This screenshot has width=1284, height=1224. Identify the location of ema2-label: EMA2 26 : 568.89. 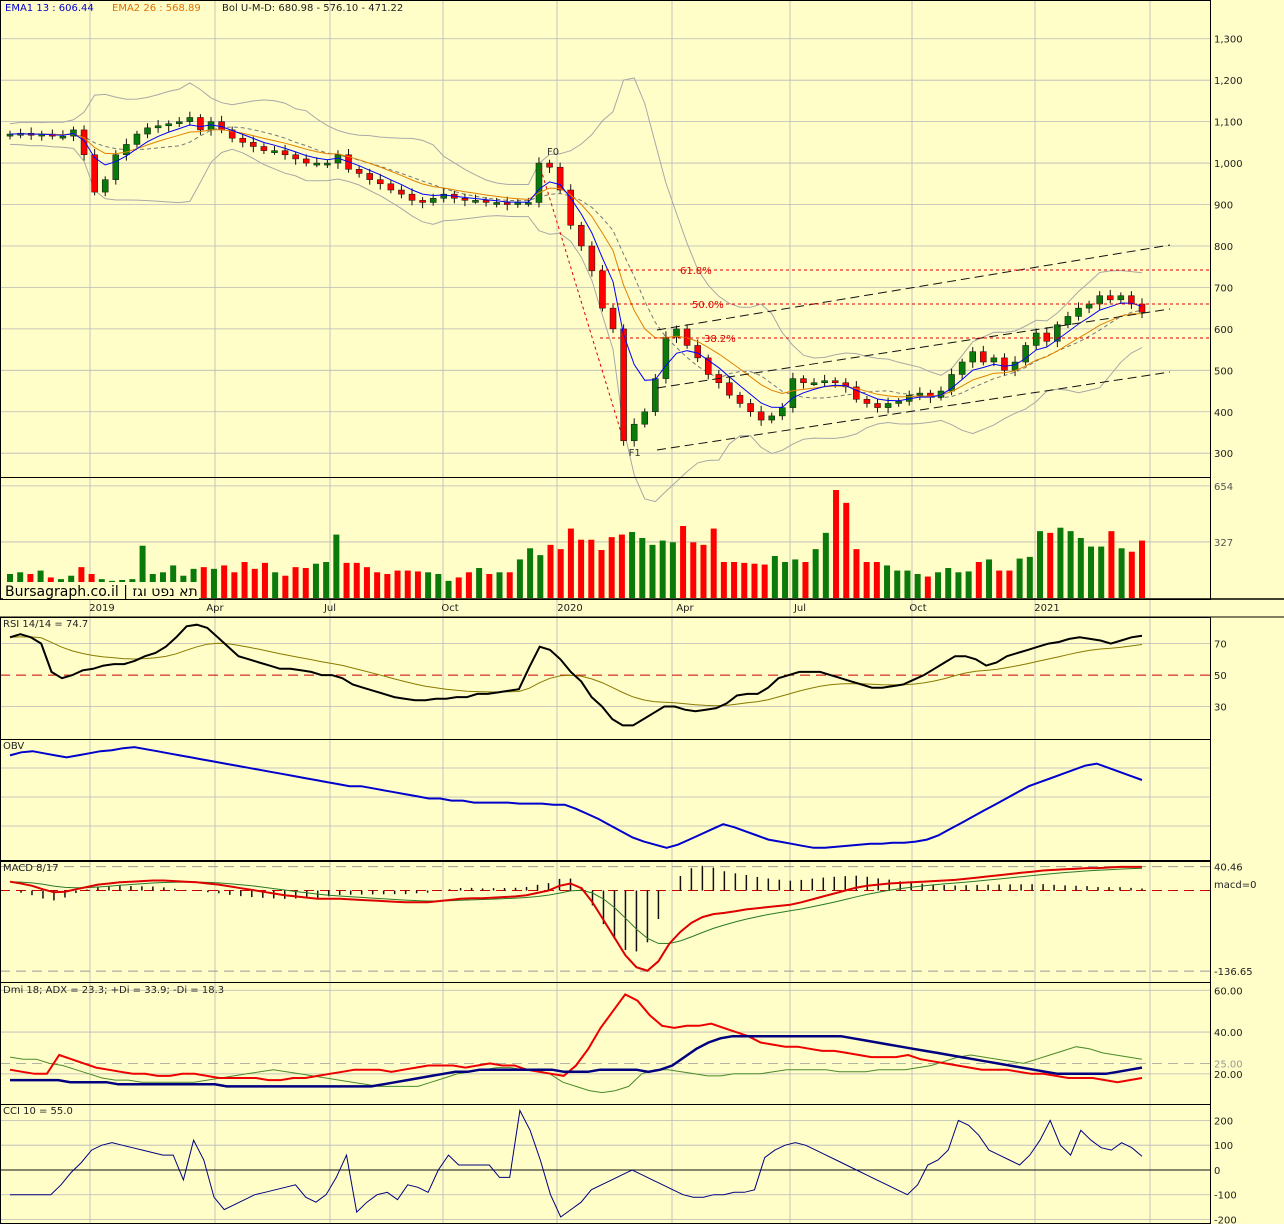
(156, 8).